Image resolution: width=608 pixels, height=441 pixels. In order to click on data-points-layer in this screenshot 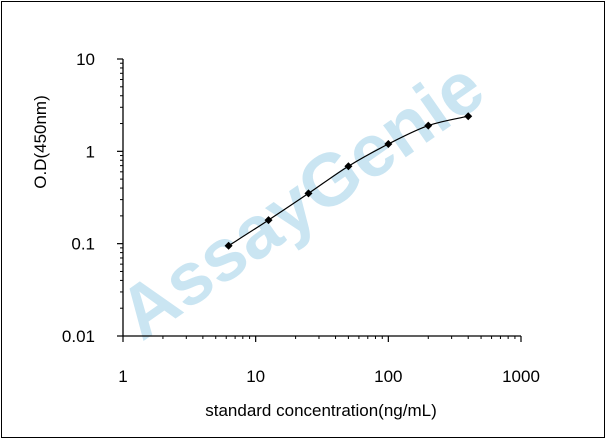, I will do `click(348, 181)`.